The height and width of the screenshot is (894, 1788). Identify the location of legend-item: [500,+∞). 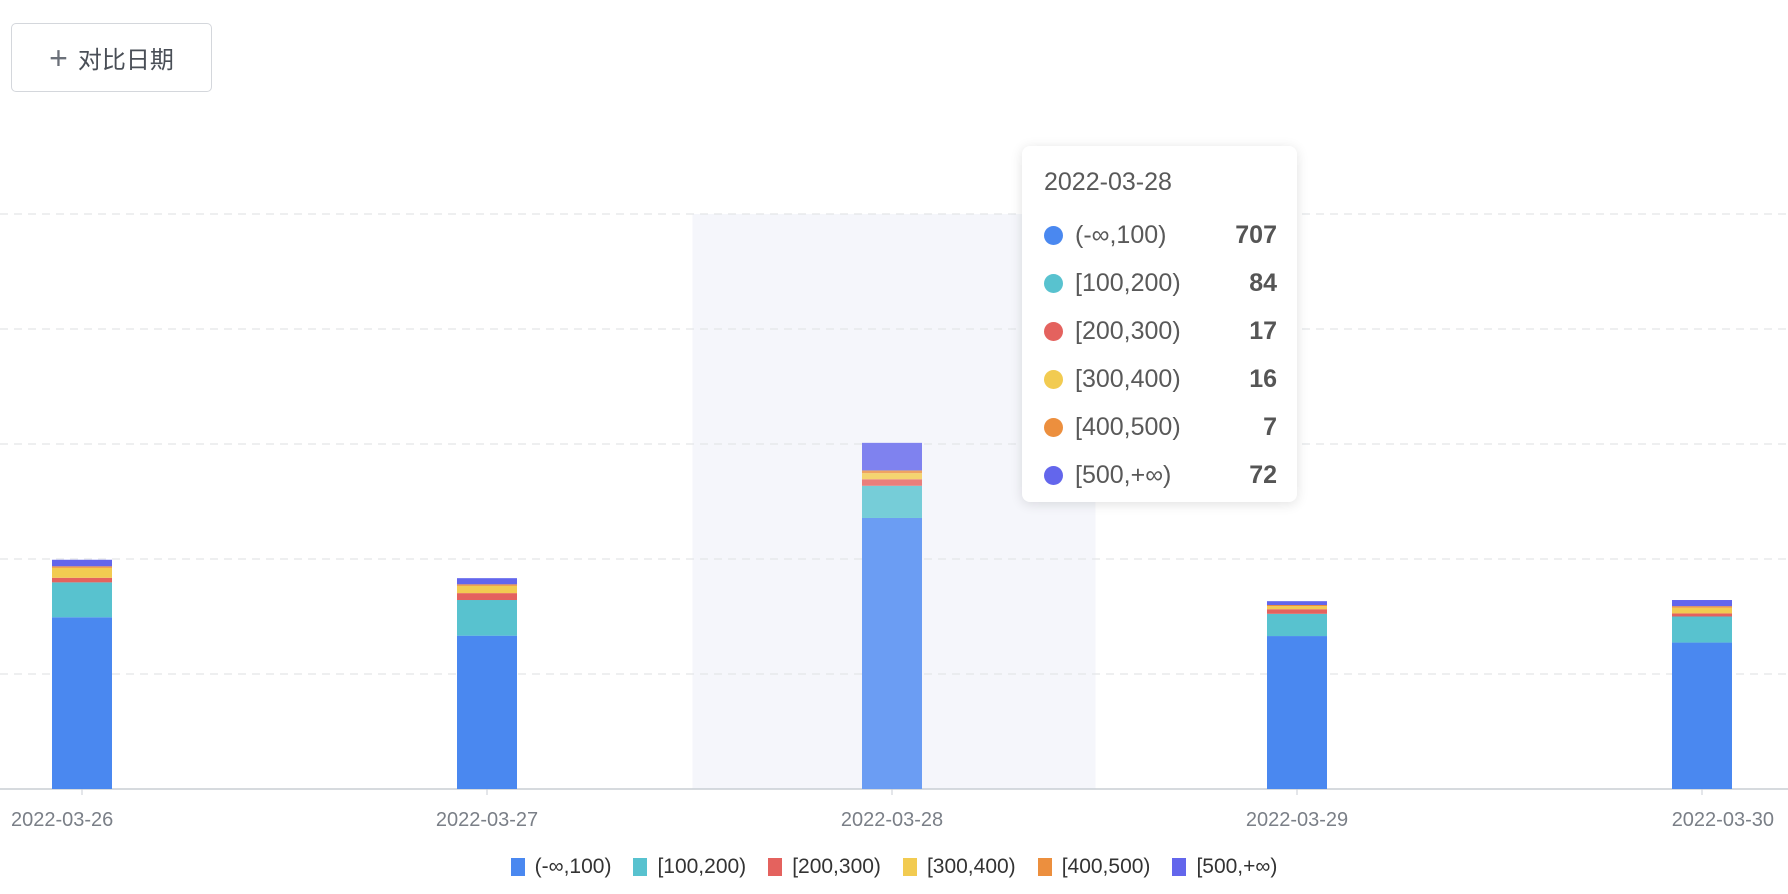
(1224, 867).